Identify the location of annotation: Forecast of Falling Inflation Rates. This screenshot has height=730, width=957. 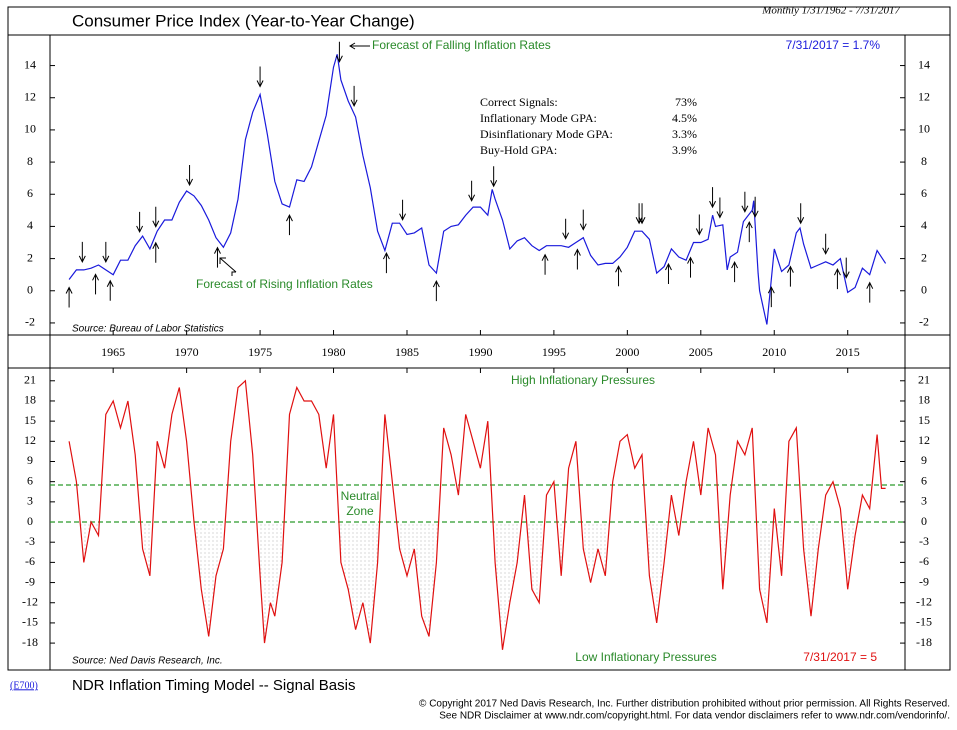
(461, 45).